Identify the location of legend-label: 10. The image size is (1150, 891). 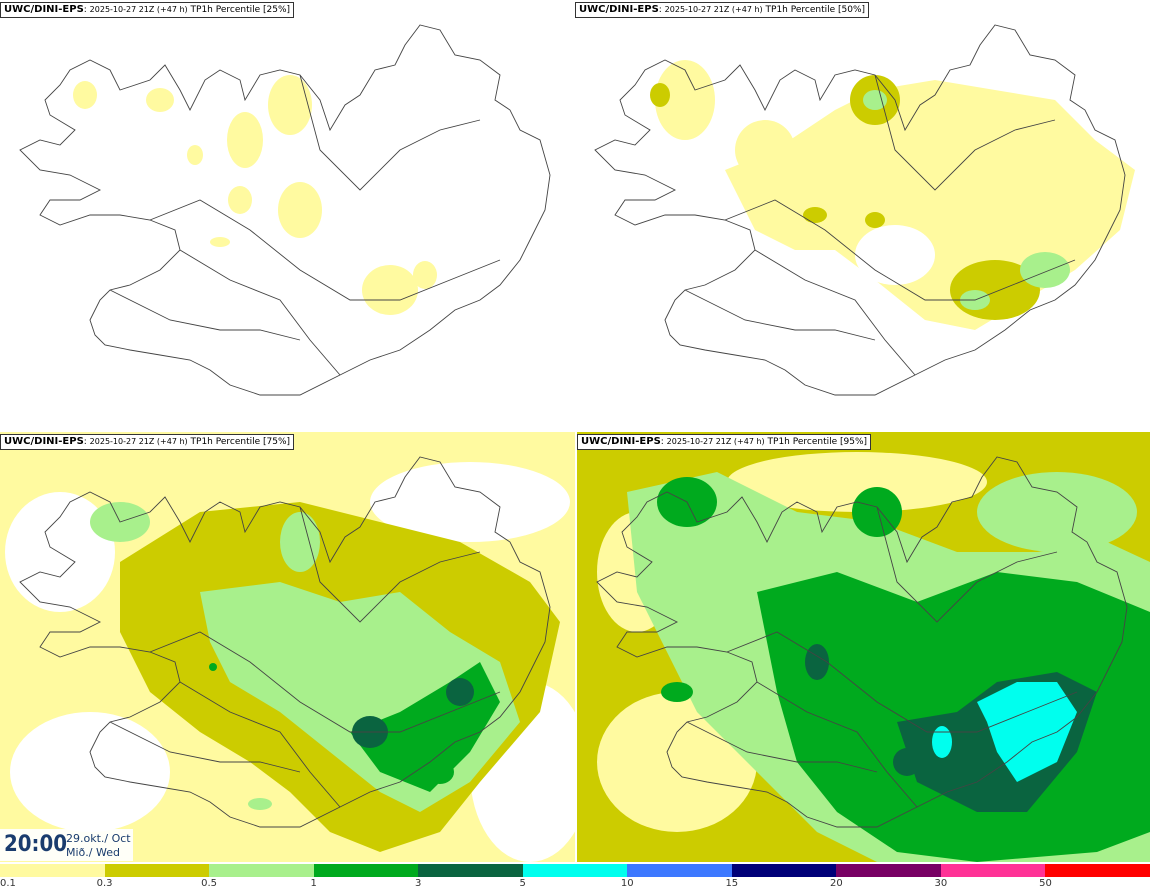
(627, 883).